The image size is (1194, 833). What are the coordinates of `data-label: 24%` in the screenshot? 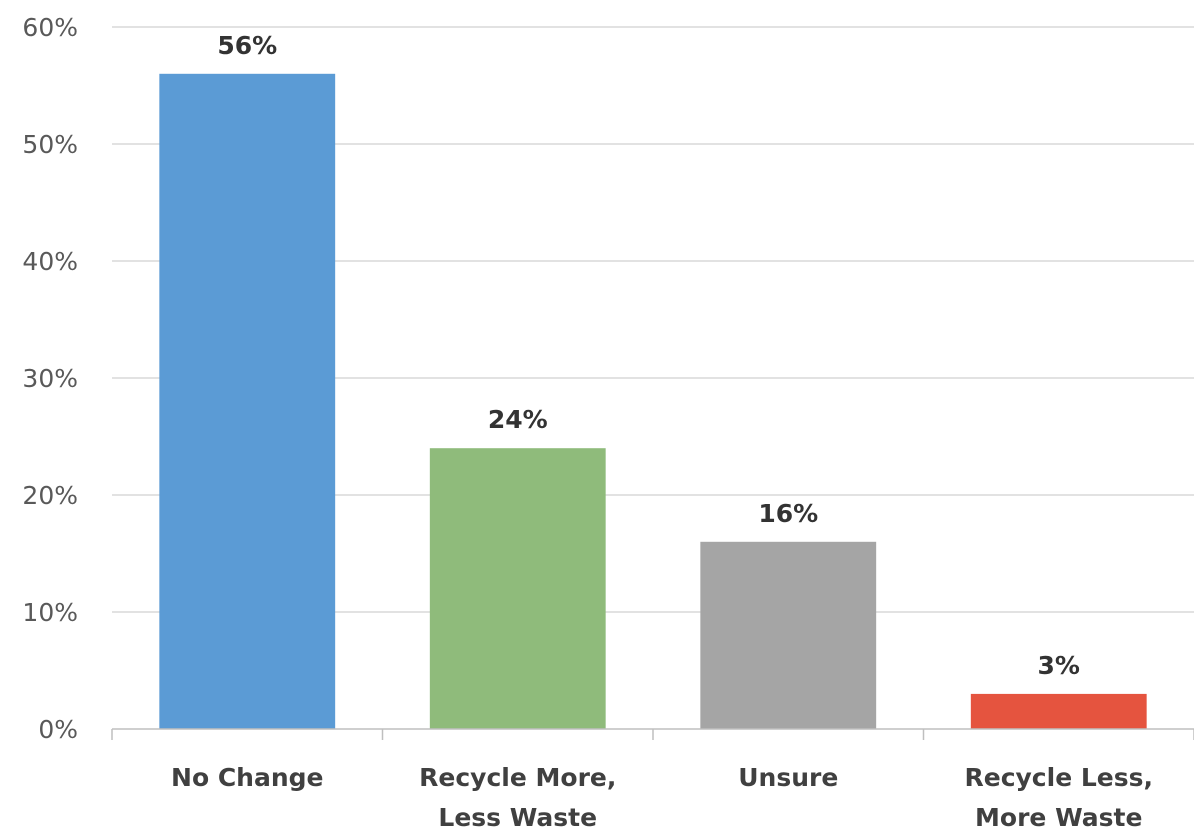 It's located at (518, 419).